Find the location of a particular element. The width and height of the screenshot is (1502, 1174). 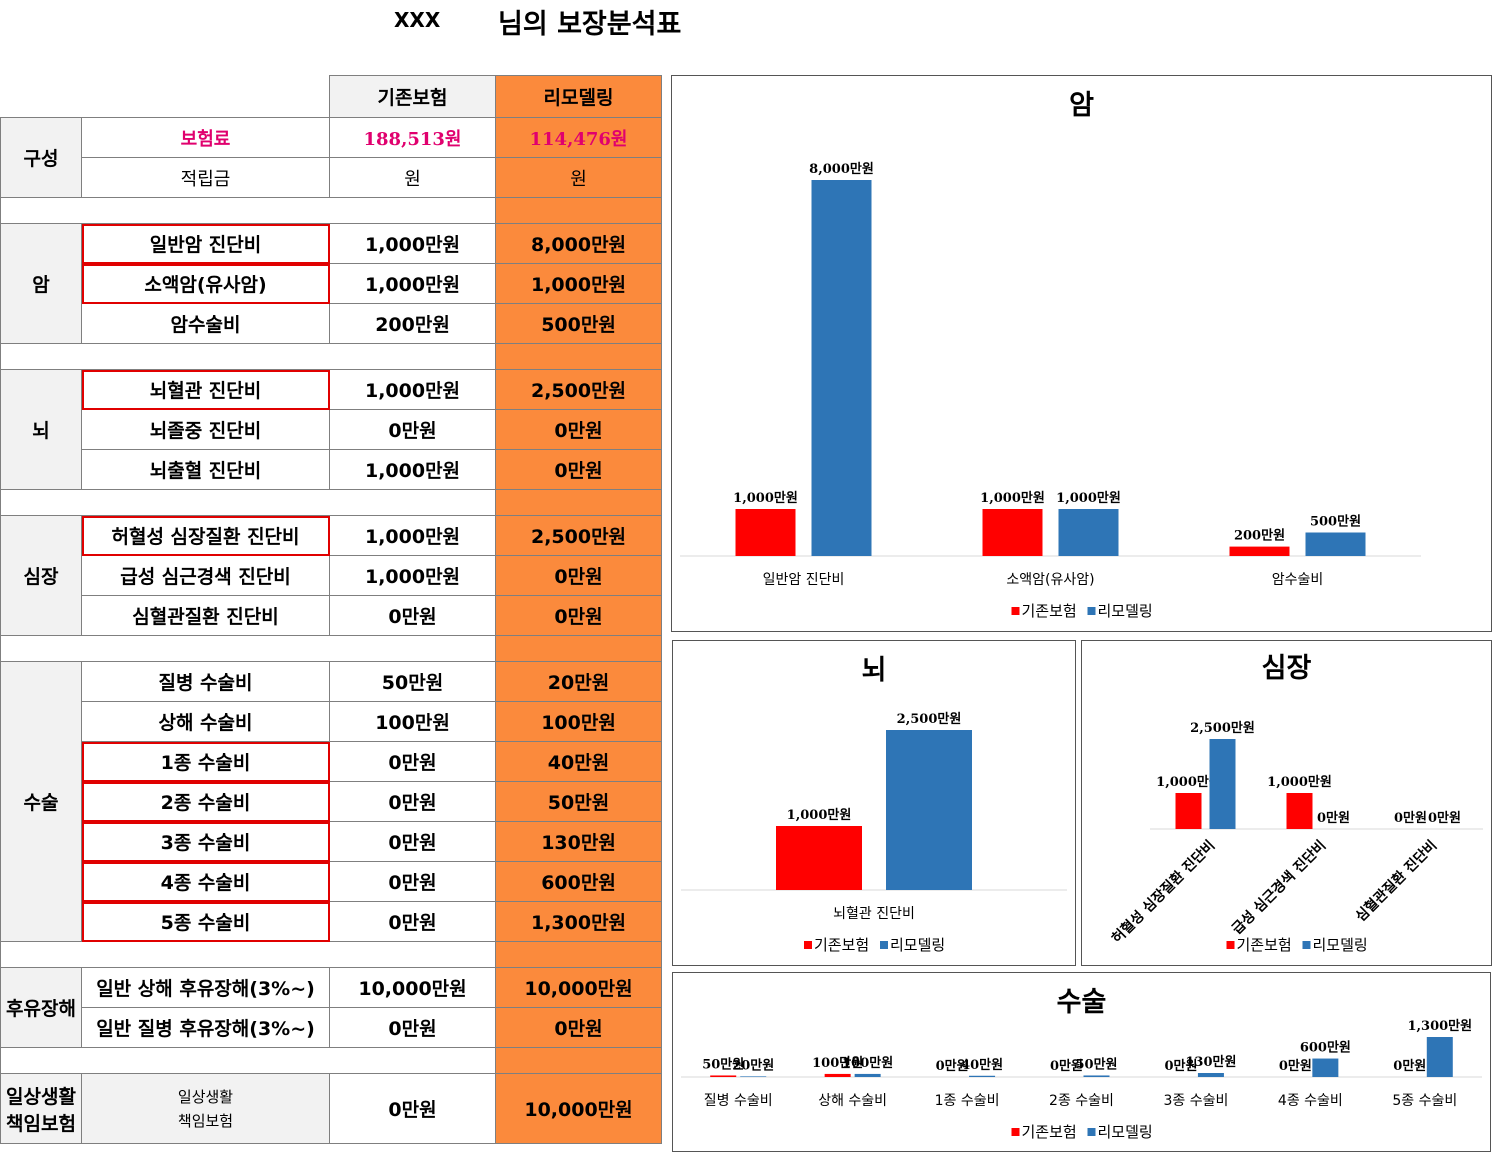

chart-brain: 뇌 1,000만원 2,500만원 뇌혈관 진단비 기존보험 리모델링 is located at coordinates (874, 803).